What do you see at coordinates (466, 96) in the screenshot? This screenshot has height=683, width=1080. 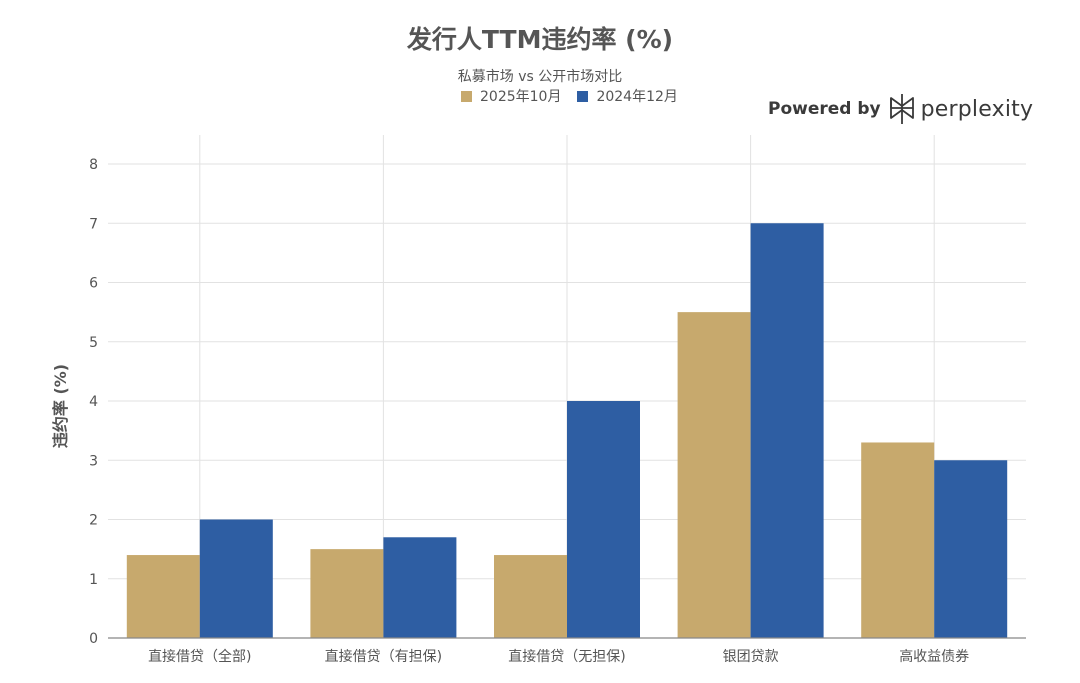 I see `legend-swatch-2025` at bounding box center [466, 96].